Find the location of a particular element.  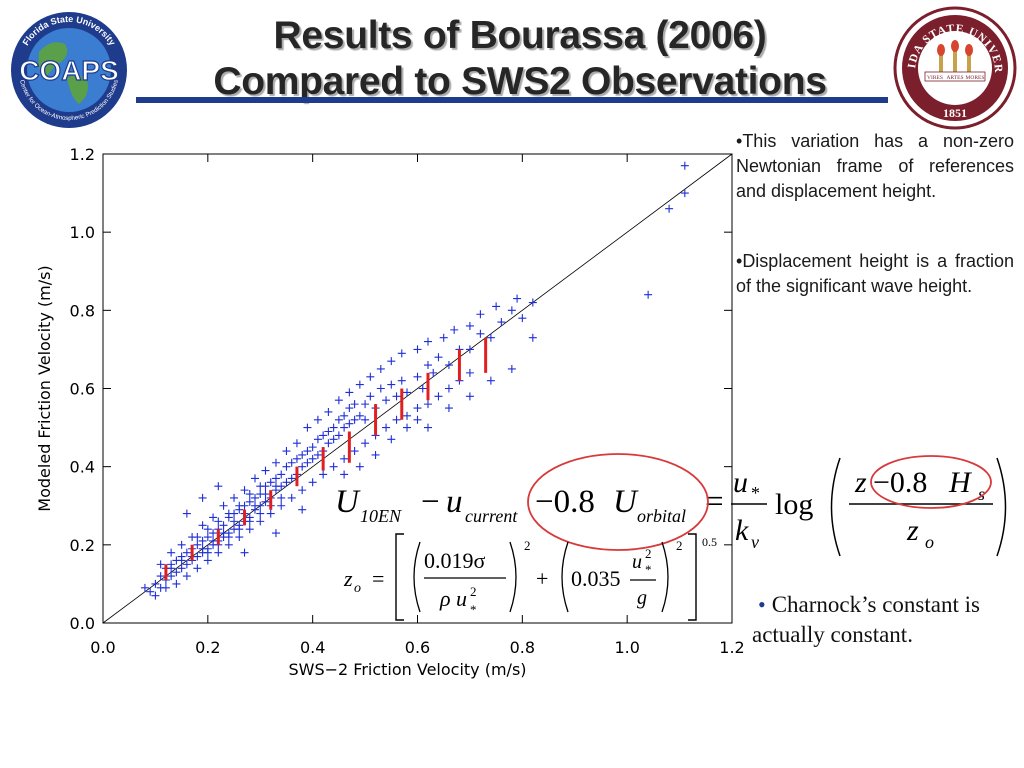

eq-log-den: z is located at coordinates (912, 530).